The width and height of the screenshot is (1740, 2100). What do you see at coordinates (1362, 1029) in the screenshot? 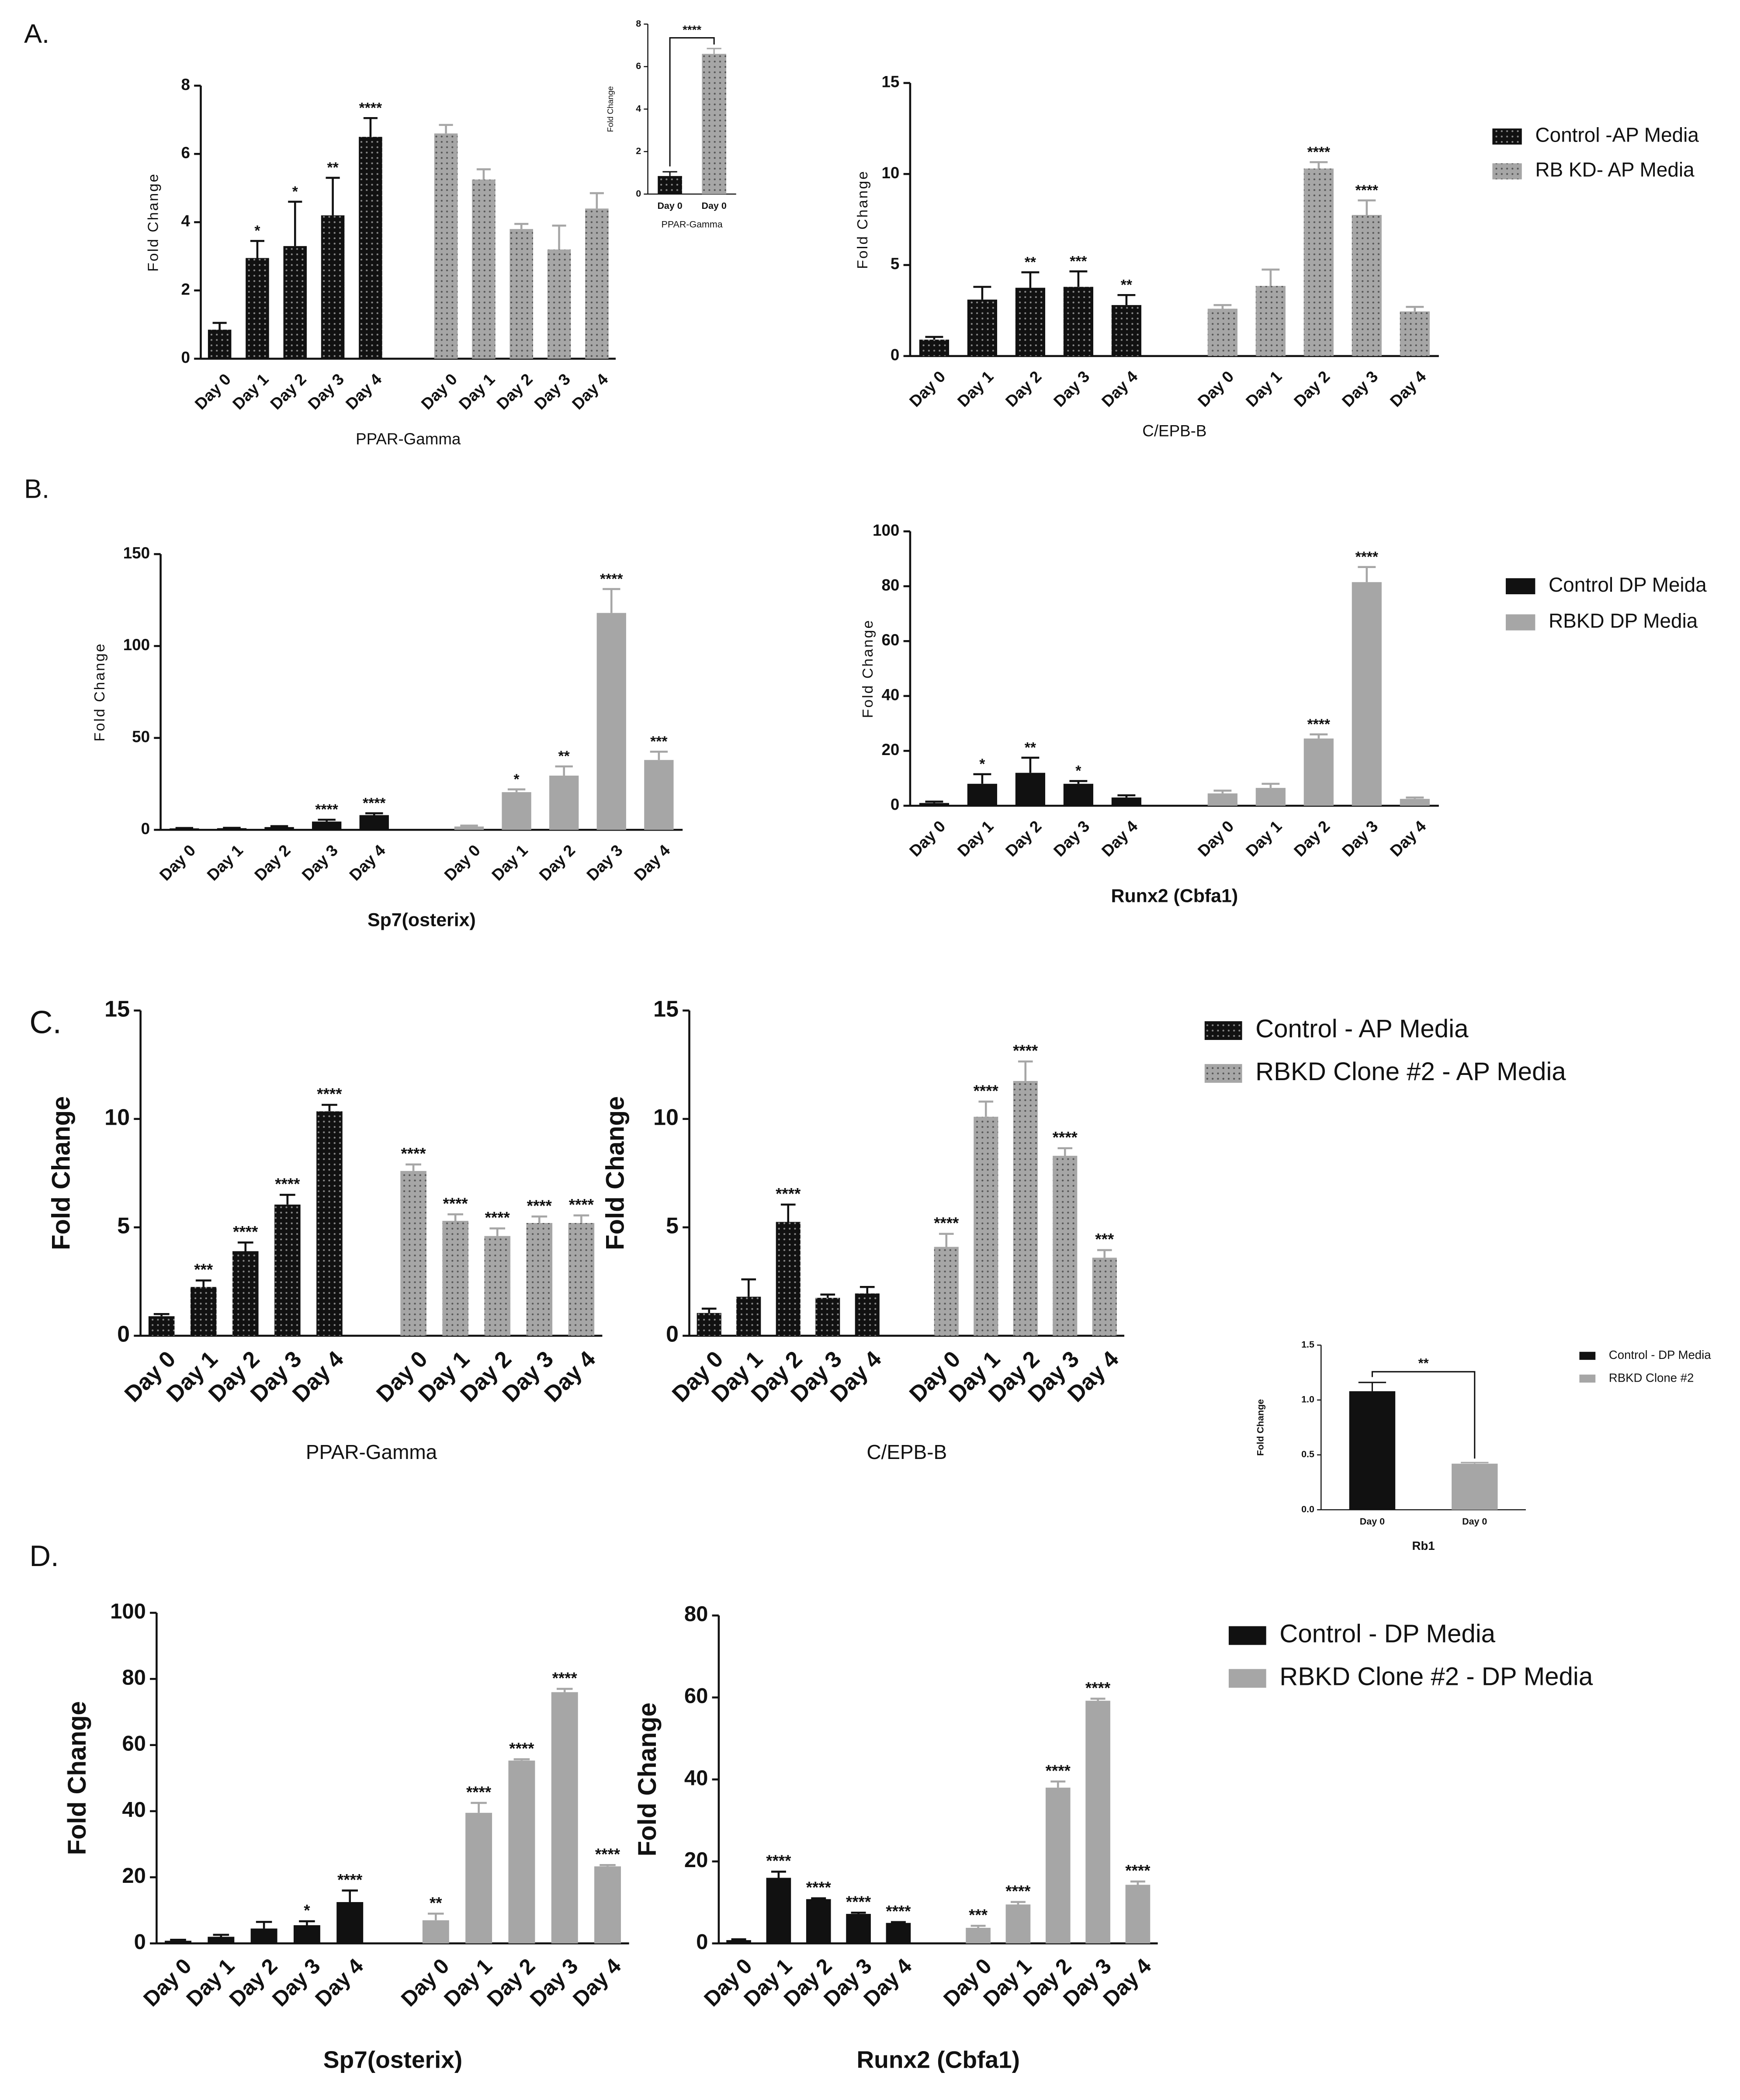
I see `legend-label: Control - AP Media` at bounding box center [1362, 1029].